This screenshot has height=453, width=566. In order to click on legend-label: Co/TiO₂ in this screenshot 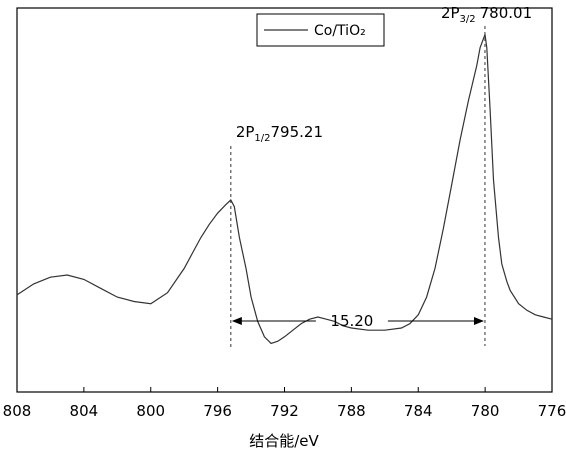, I will do `click(340, 31)`.